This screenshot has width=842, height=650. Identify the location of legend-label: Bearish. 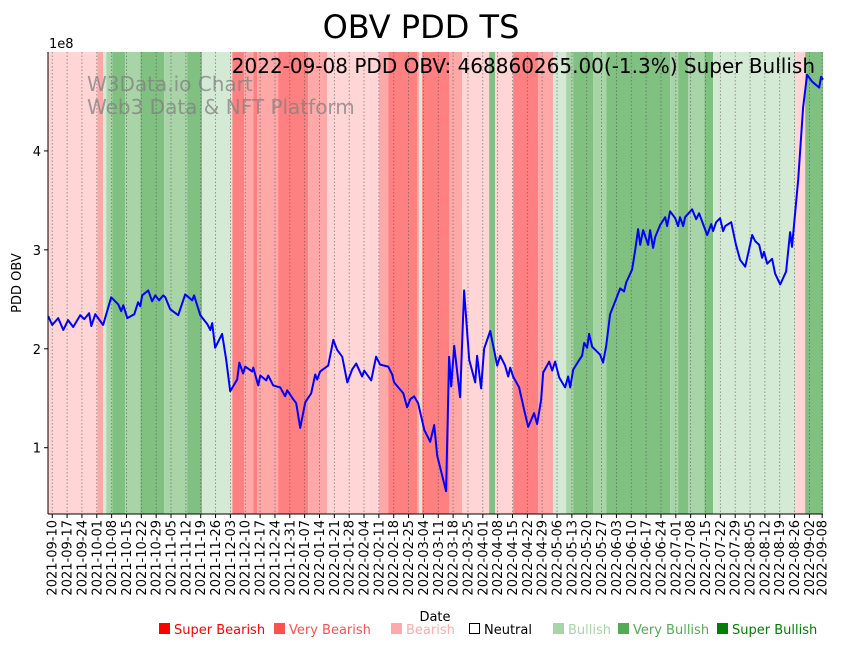
(430, 630).